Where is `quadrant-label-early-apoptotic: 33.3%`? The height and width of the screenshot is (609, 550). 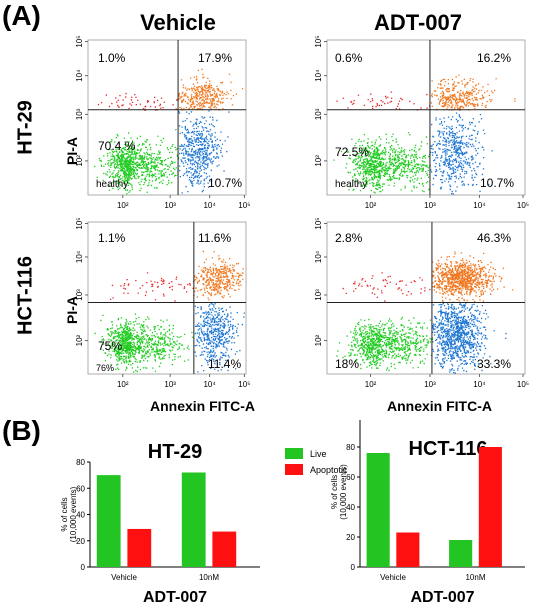
quadrant-label-early-apoptotic: 33.3% is located at coordinates (494, 364).